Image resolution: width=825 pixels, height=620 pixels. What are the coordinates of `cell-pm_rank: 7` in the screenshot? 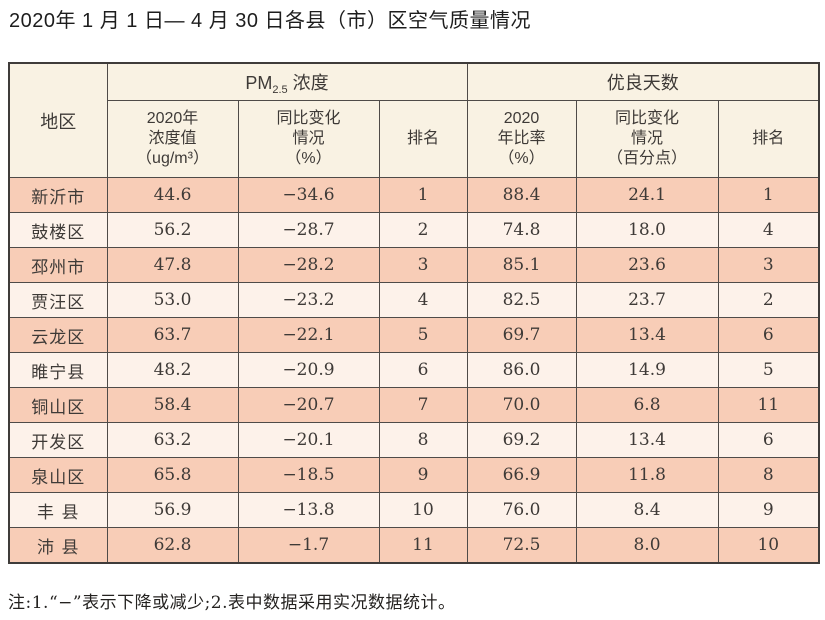 It's located at (423, 405).